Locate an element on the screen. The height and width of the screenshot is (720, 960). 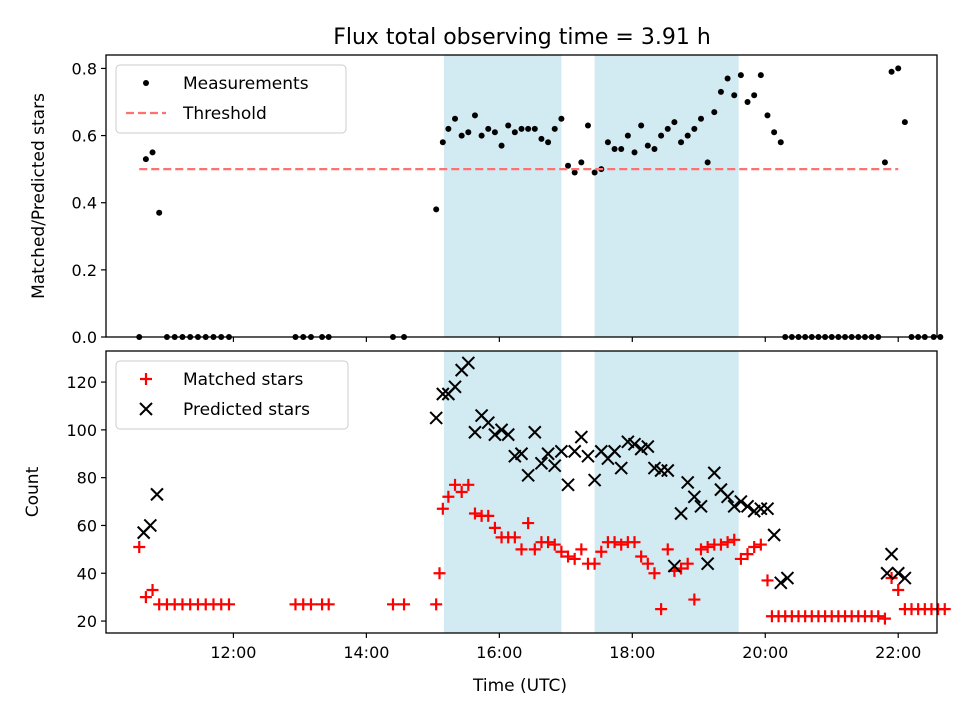
y-tick-label: 20 is located at coordinates (87, 621).